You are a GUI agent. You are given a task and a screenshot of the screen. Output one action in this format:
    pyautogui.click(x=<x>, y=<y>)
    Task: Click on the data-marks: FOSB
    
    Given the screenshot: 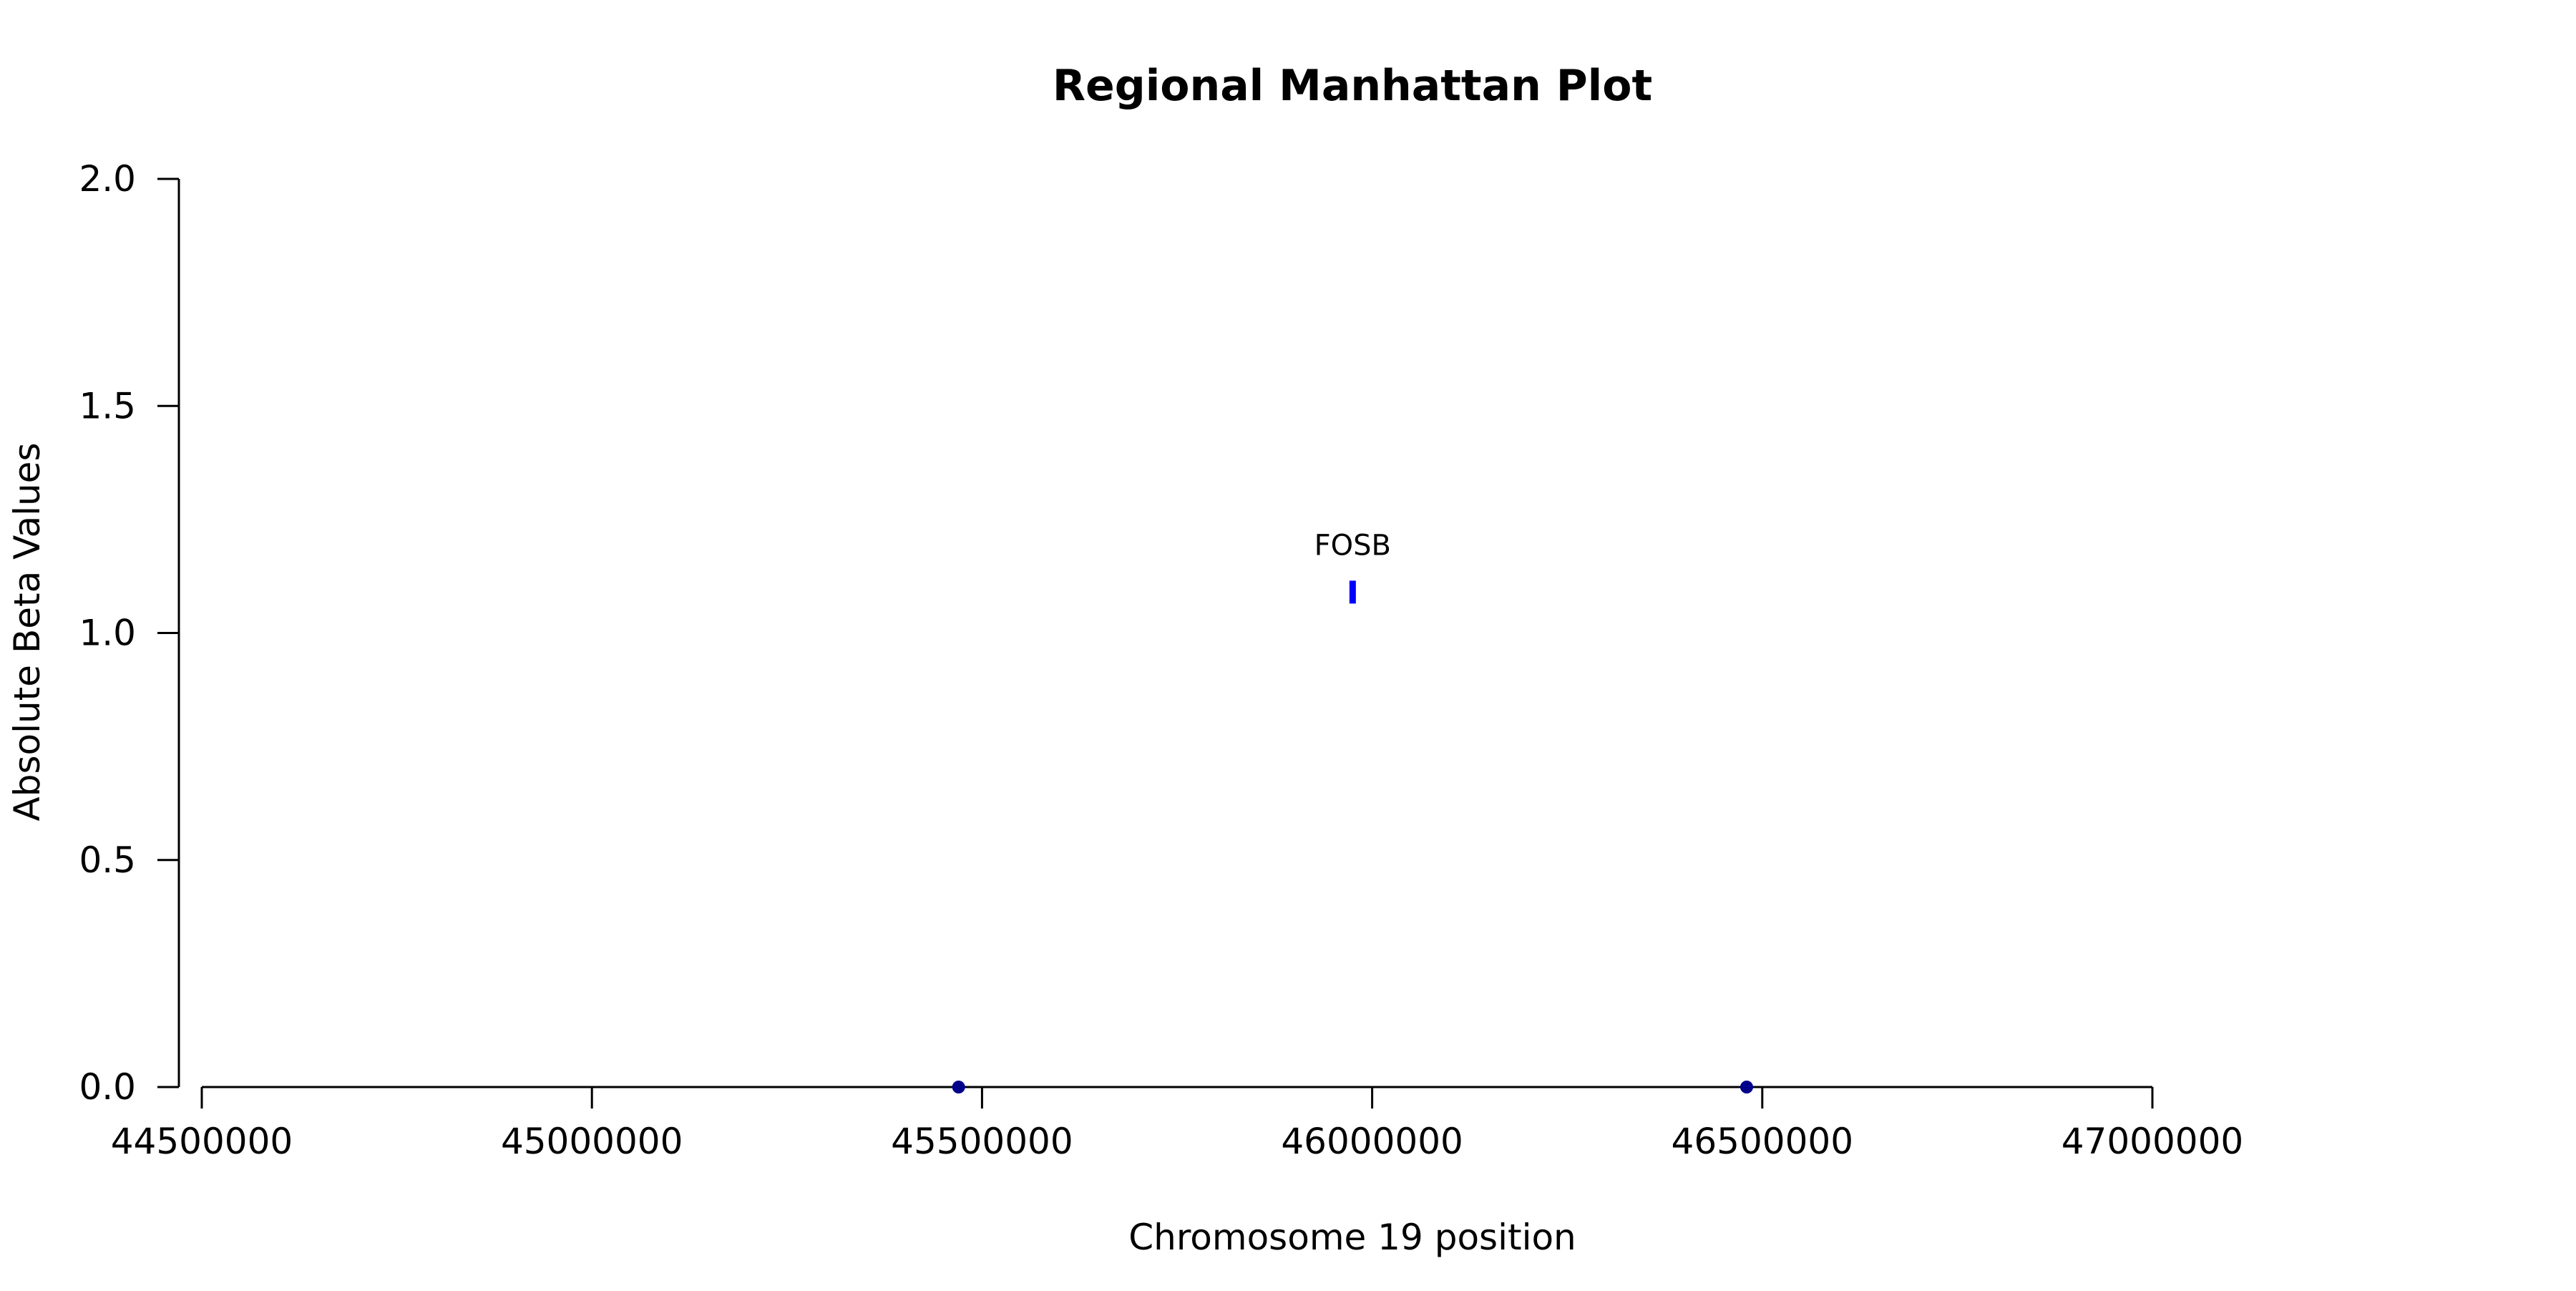 What is the action you would take?
    pyautogui.click(x=1352, y=811)
    